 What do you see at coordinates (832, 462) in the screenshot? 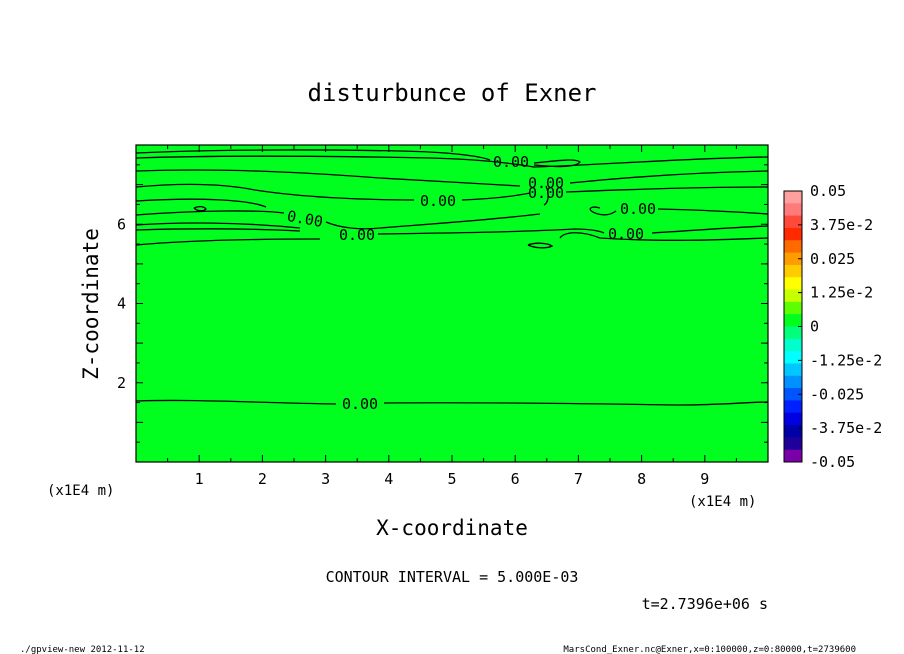
I see `colorbar-label: -0.05` at bounding box center [832, 462].